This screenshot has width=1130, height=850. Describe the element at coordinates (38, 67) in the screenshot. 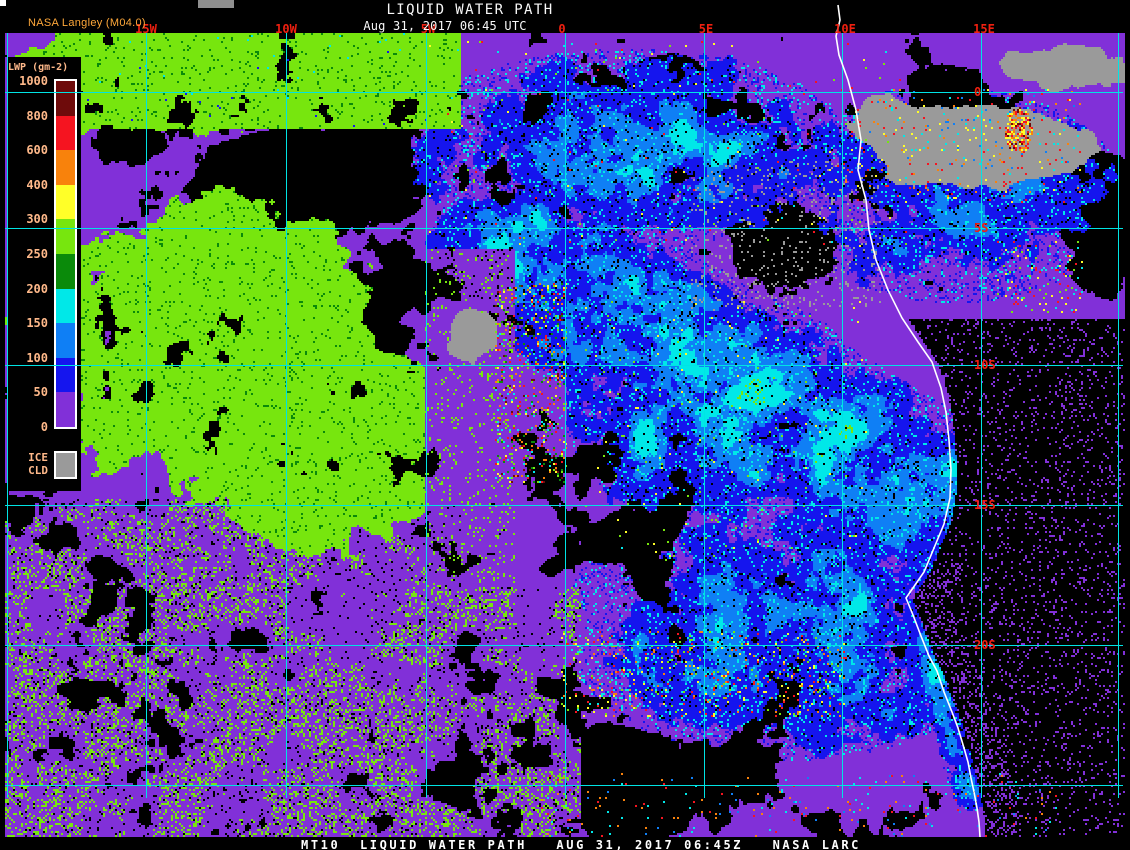

I see `legend-title: LWP (gm-2)` at that location.